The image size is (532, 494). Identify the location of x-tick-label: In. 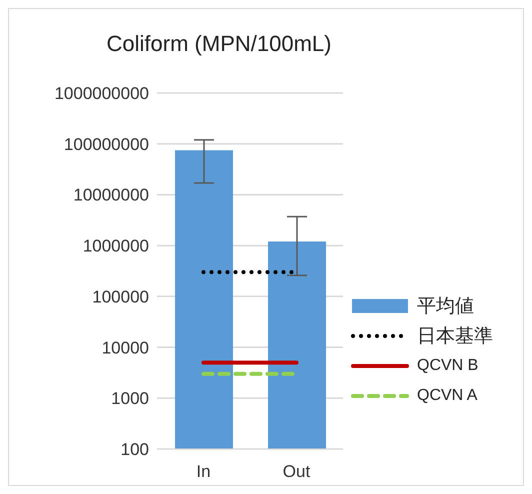
(203, 472).